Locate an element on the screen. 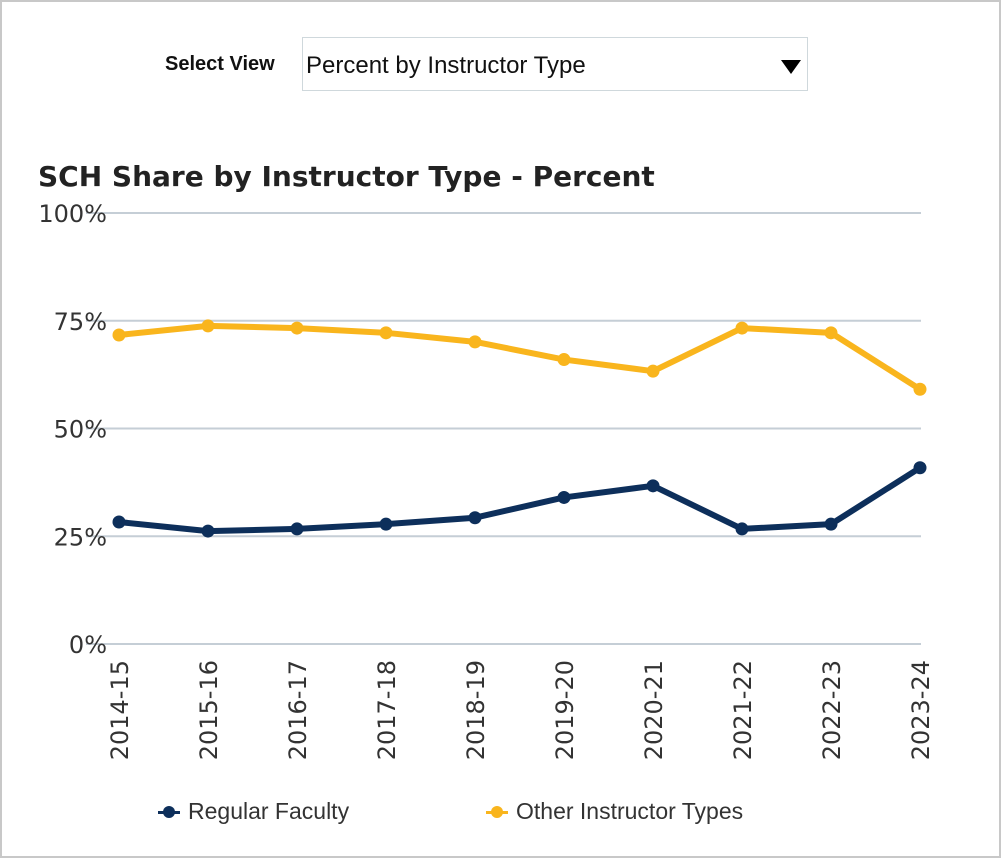 Image resolution: width=1001 pixels, height=858 pixels. view-select: Percent by Instructor Type is located at coordinates (555, 64).